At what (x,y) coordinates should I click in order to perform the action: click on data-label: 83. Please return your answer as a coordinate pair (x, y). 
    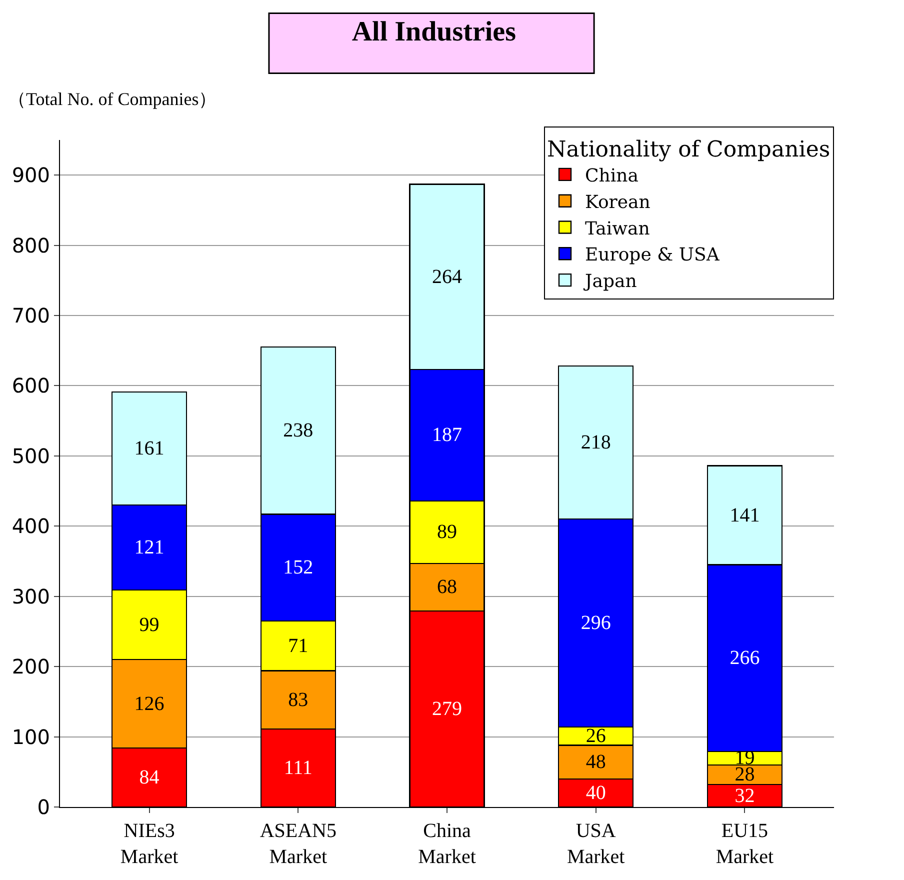
    Looking at the image, I should click on (298, 699).